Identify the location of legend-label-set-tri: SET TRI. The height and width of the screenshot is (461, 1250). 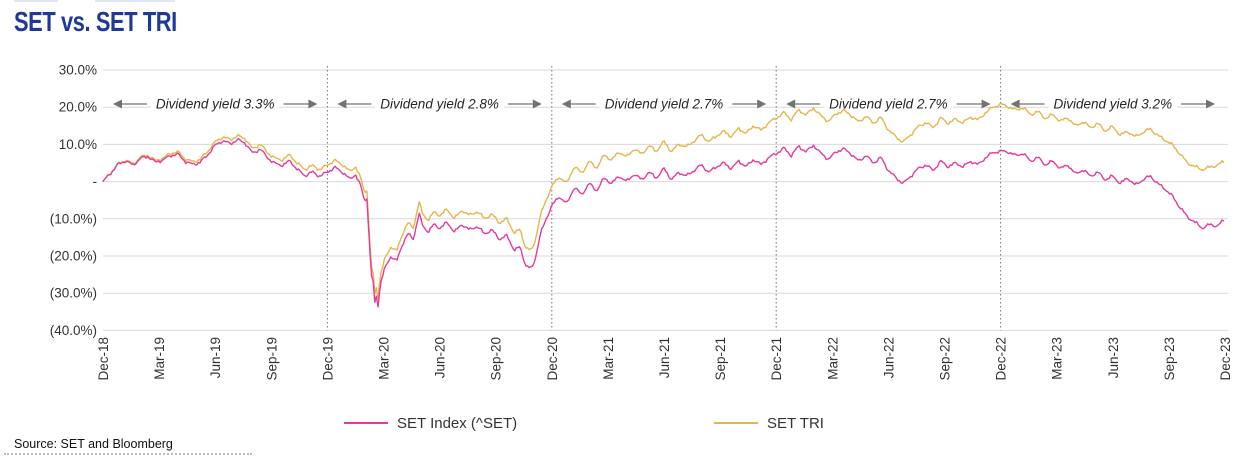
(795, 423).